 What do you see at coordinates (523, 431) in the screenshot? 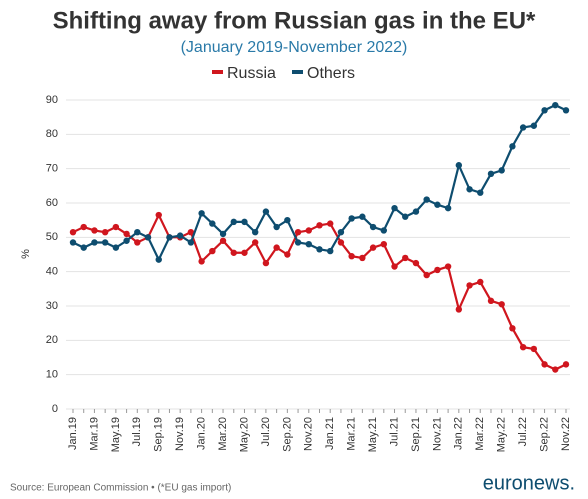
I see `x-tick-label: Jul.22` at bounding box center [523, 431].